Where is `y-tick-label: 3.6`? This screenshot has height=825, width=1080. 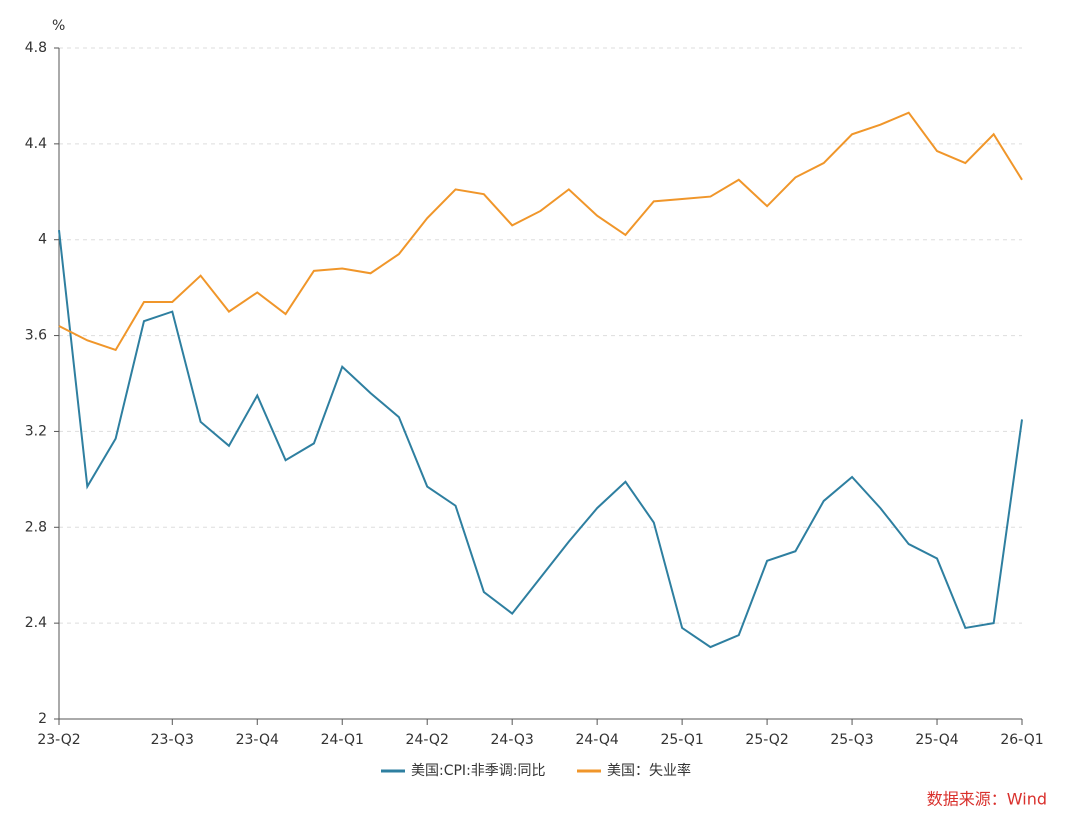 y-tick-label: 3.6 is located at coordinates (36, 336).